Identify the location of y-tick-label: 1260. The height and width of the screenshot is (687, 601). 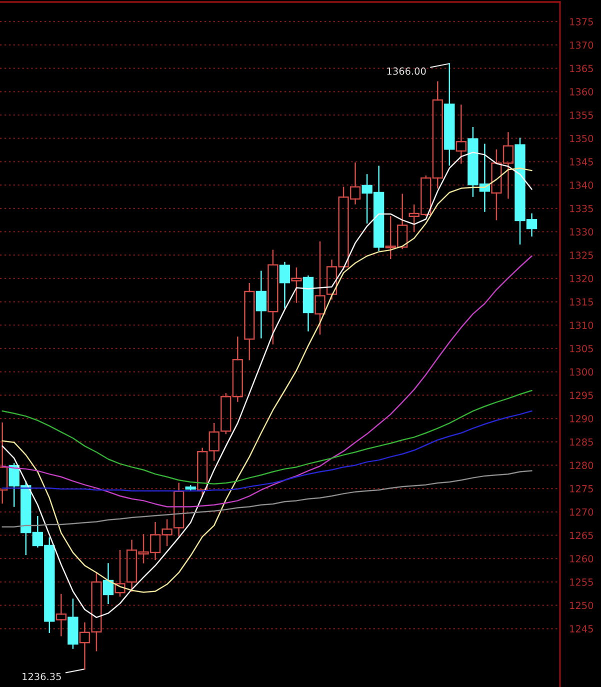
(582, 558).